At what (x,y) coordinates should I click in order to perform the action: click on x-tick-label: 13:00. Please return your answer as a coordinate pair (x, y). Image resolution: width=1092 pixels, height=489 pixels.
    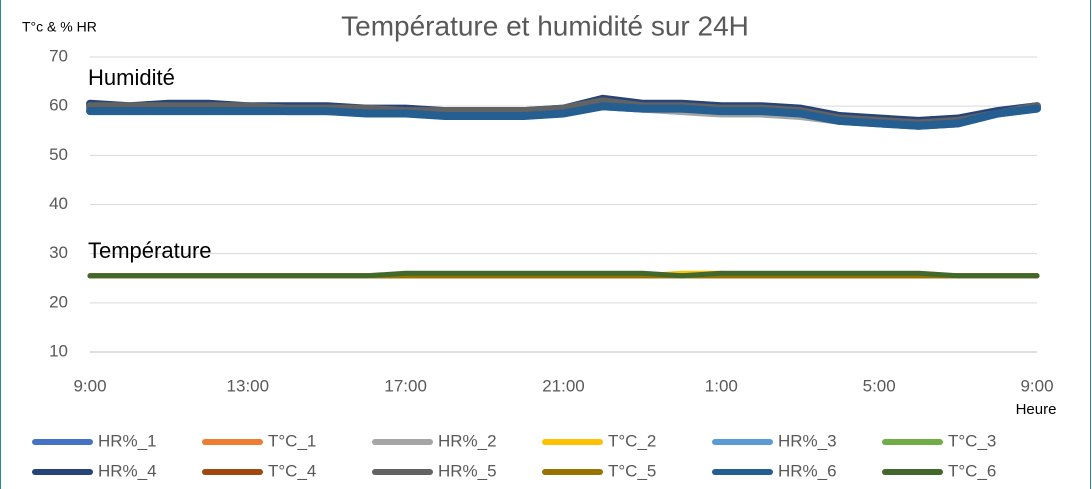
    Looking at the image, I should click on (248, 385).